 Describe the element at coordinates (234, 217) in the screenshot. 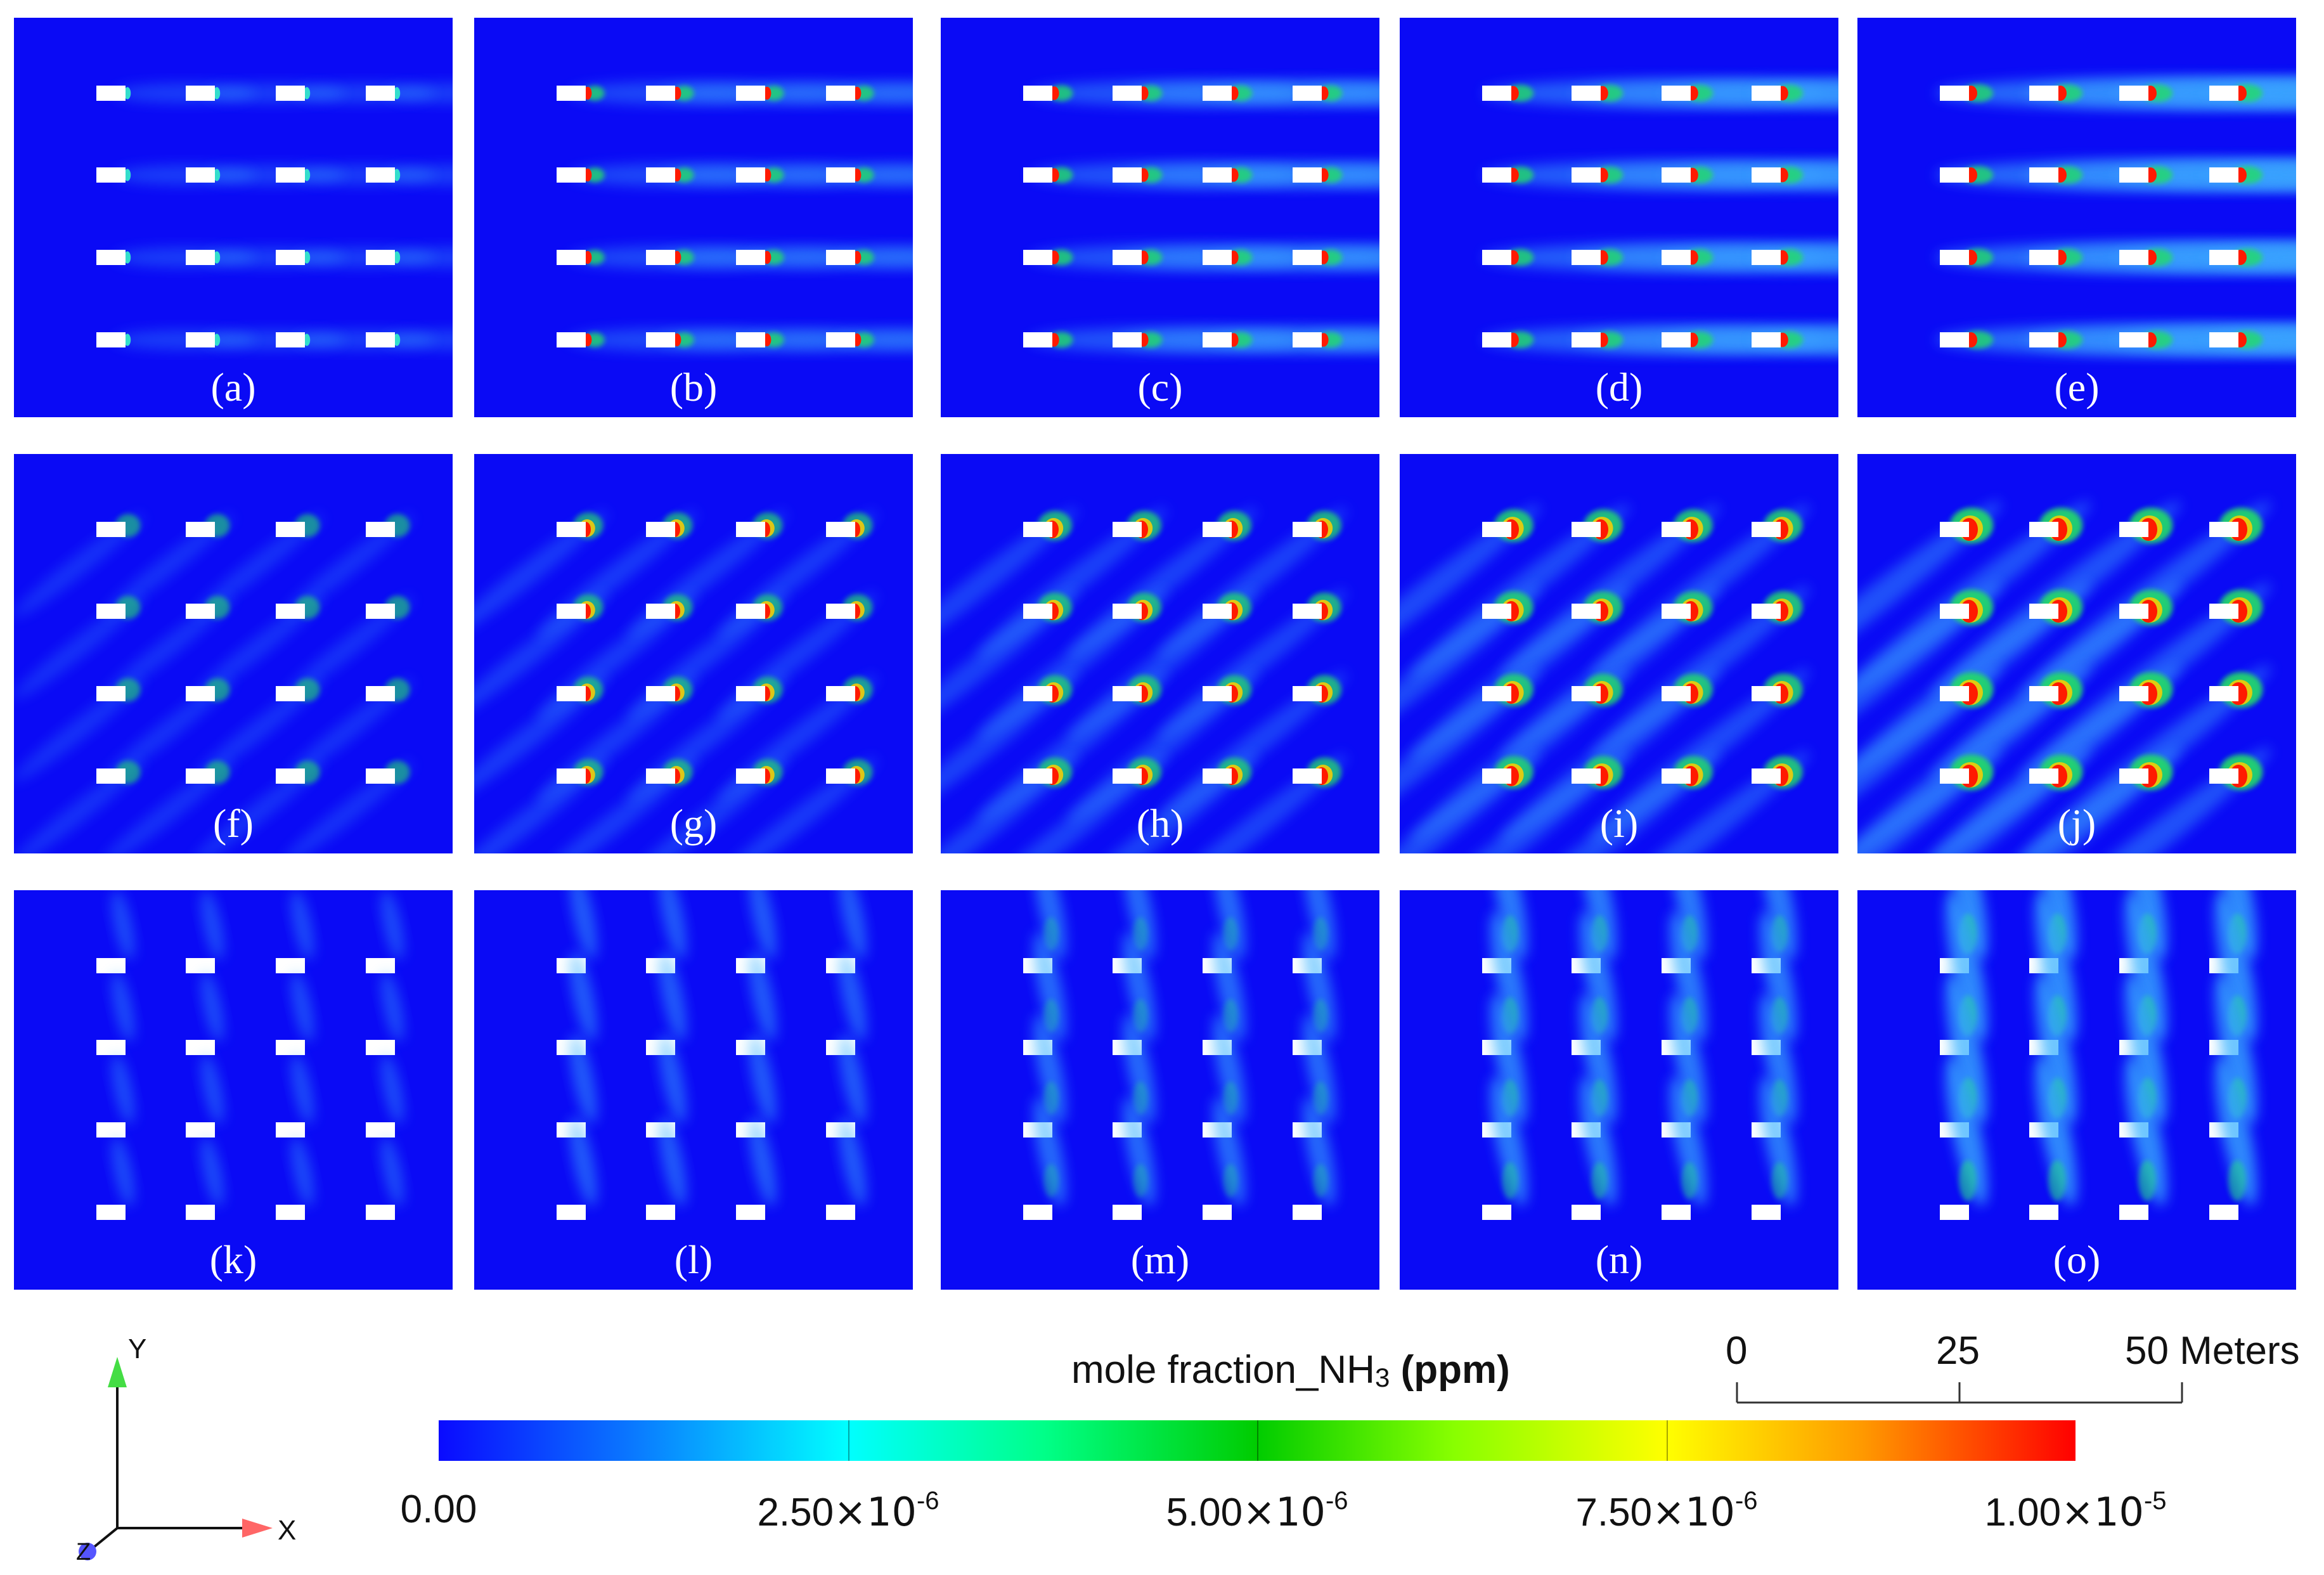

I see `panel-a: (a)` at that location.